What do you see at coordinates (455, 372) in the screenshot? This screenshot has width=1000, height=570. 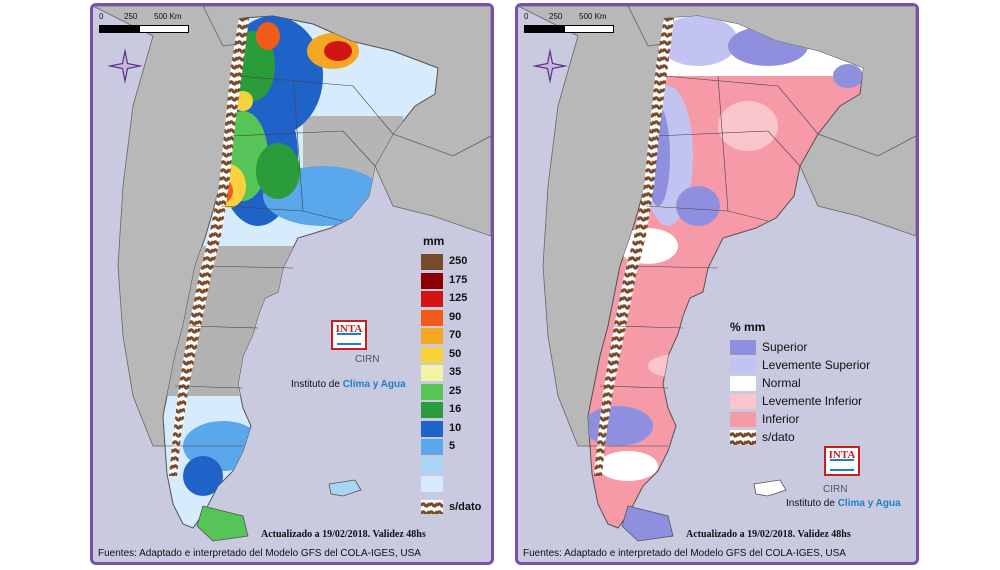 I see `legend-label: 35` at bounding box center [455, 372].